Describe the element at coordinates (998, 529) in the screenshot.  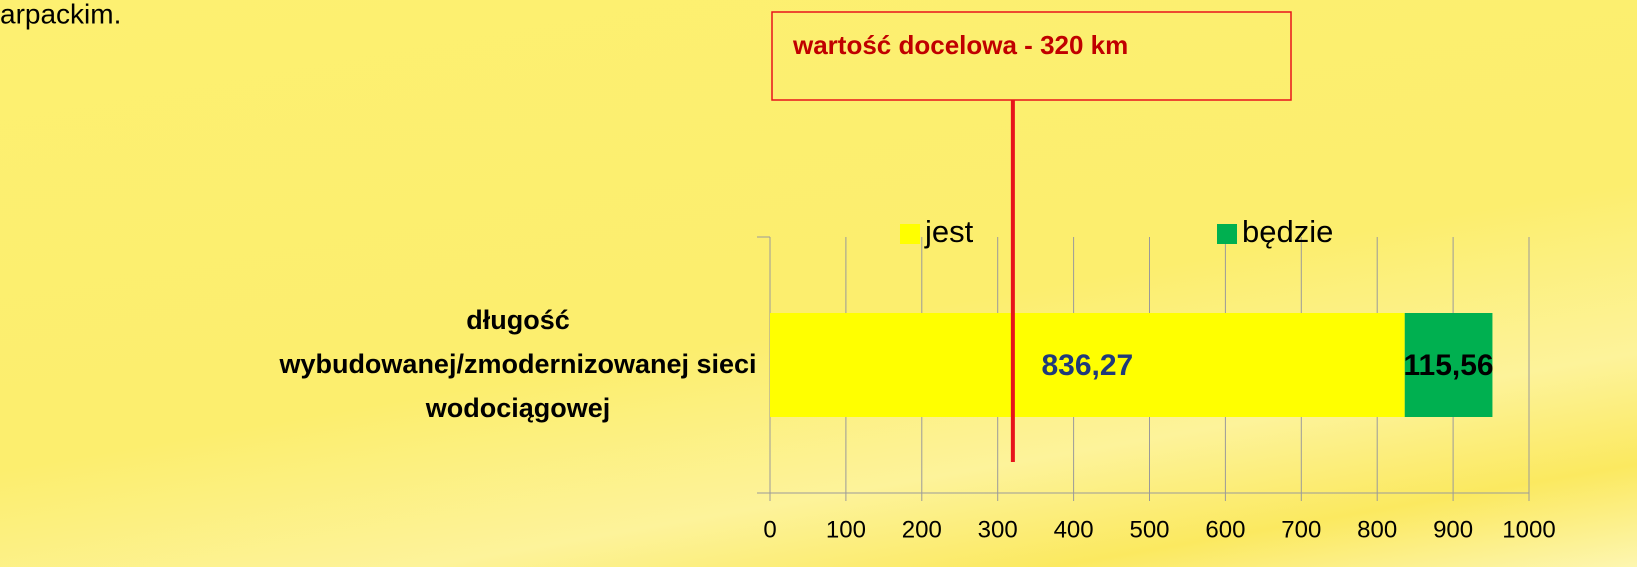
I see `x-tick-label: 300` at that location.